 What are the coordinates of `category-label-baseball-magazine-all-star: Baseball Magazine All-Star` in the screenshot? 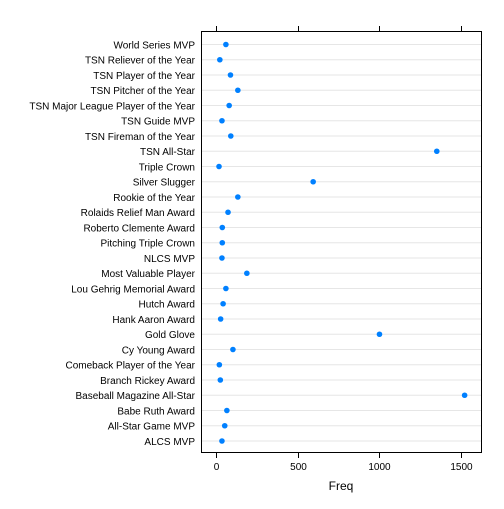 It's located at (135, 396).